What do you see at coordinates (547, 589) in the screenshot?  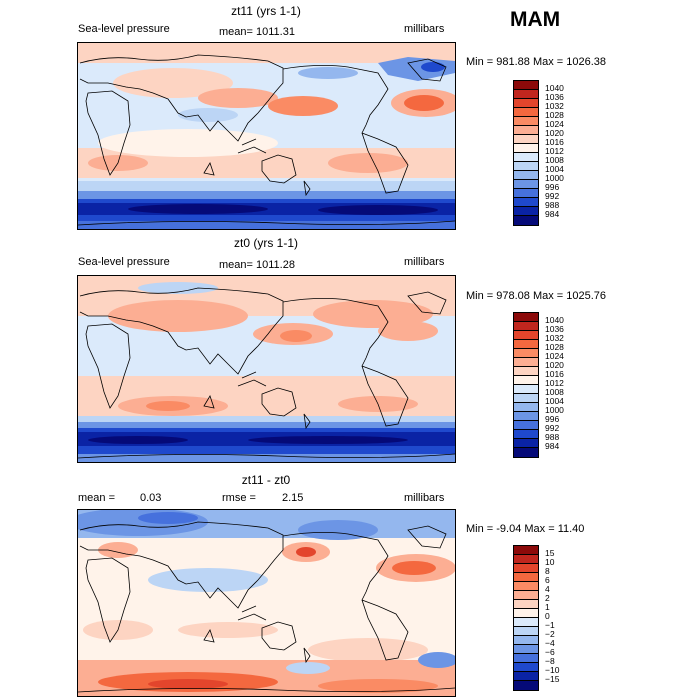 I see `colorbar-tick-label: 4` at bounding box center [547, 589].